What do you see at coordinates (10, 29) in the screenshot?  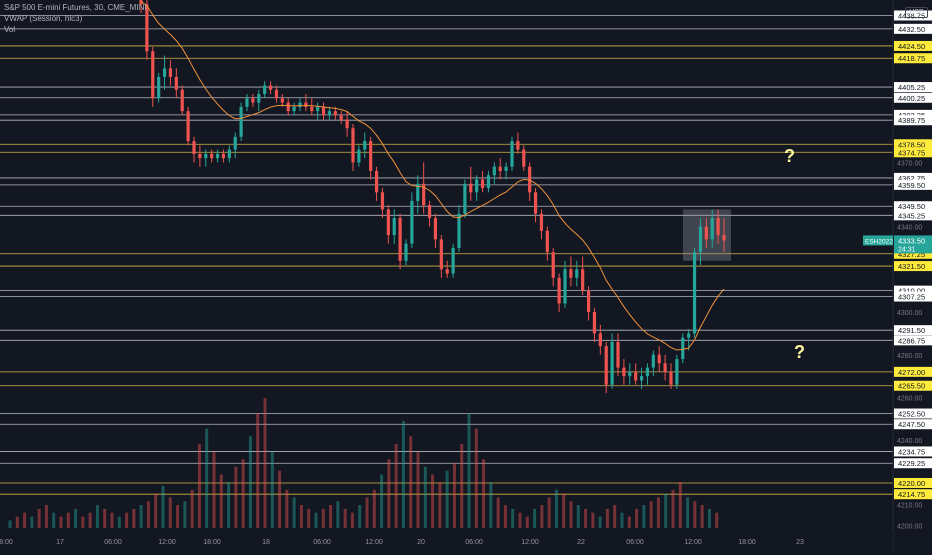 I see `volume-indicator-label: Vol` at bounding box center [10, 29].